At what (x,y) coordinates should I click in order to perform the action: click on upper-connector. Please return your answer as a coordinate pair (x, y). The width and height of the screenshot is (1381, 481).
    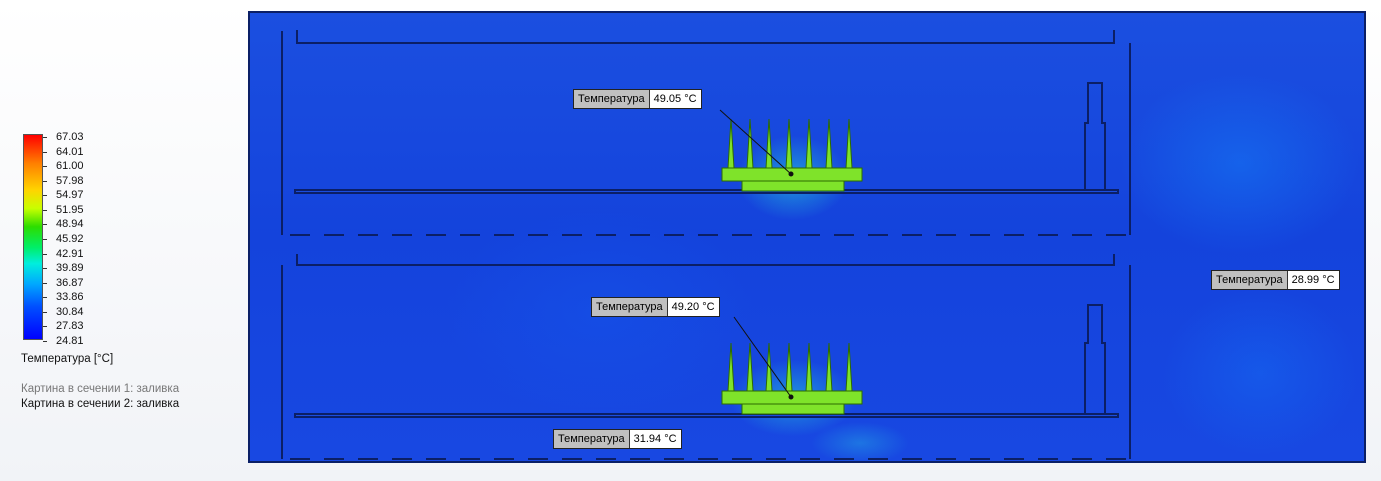
    Looking at the image, I should click on (1095, 136).